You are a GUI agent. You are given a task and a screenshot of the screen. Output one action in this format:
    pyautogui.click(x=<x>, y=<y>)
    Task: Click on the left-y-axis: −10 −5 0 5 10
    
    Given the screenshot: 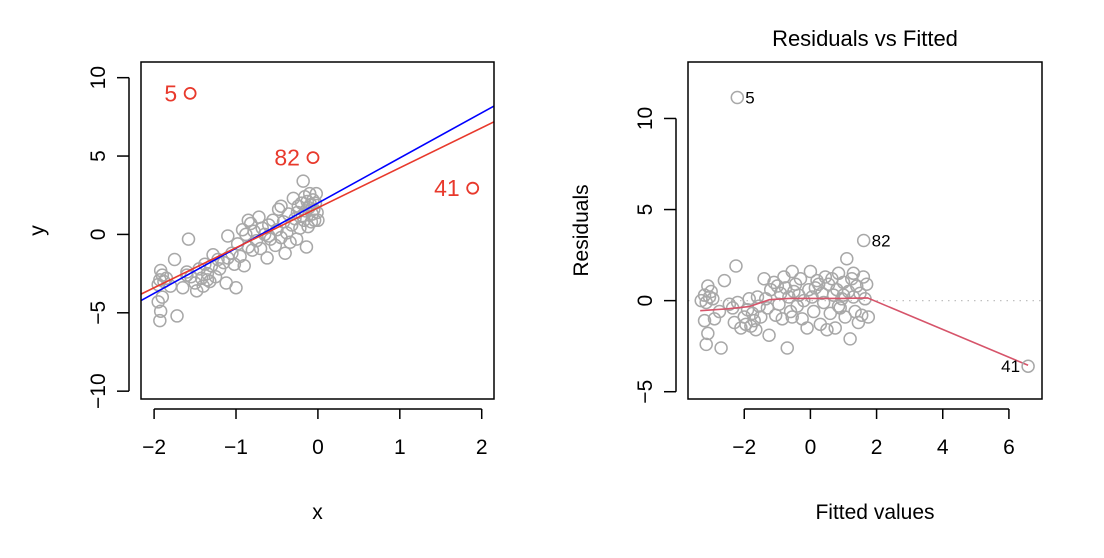 What is the action you would take?
    pyautogui.click(x=108, y=237)
    